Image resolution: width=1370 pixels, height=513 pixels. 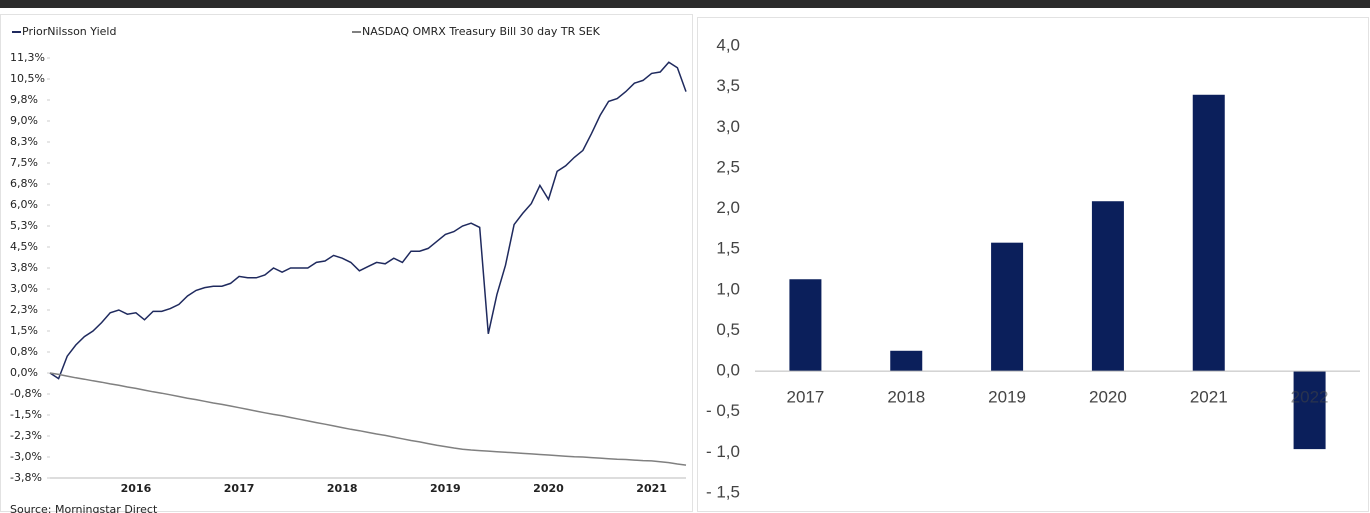 What do you see at coordinates (24, 246) in the screenshot?
I see `y-tick-label: 4,5%` at bounding box center [24, 246].